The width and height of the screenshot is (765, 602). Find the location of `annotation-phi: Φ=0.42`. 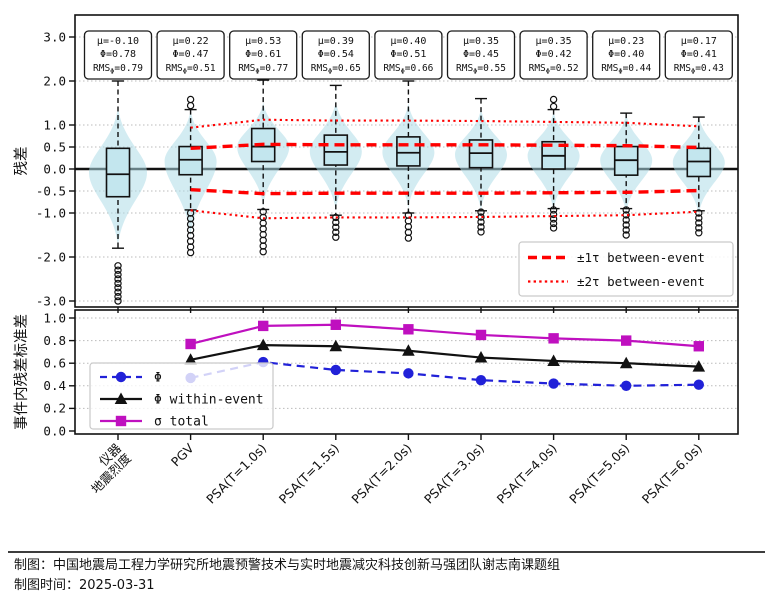

annotation-phi: Φ=0.42 is located at coordinates (554, 54).